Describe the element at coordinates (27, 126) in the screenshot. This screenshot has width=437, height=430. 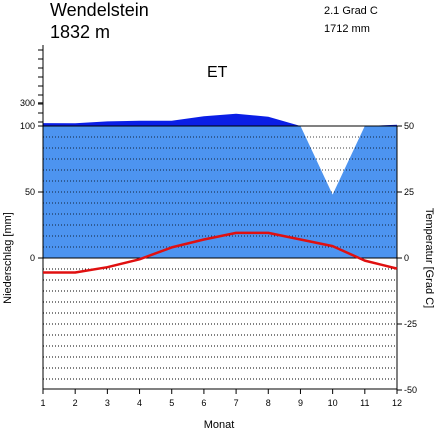
I see `precip-tick-label: 100` at that location.